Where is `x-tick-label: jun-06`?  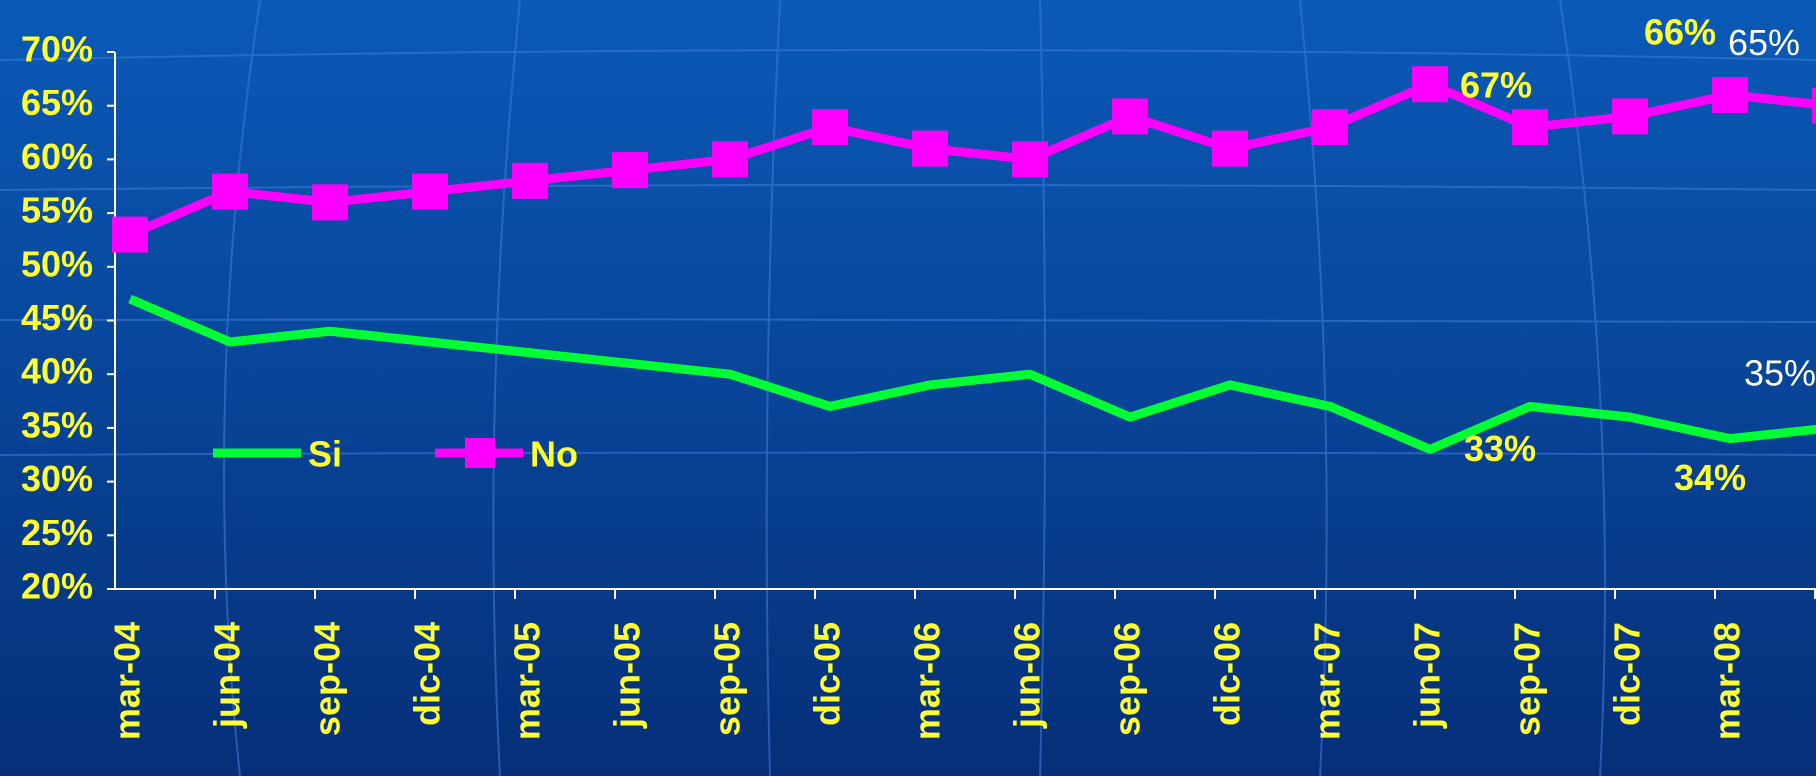
x-tick-label: jun-06 is located at coordinates (1027, 675).